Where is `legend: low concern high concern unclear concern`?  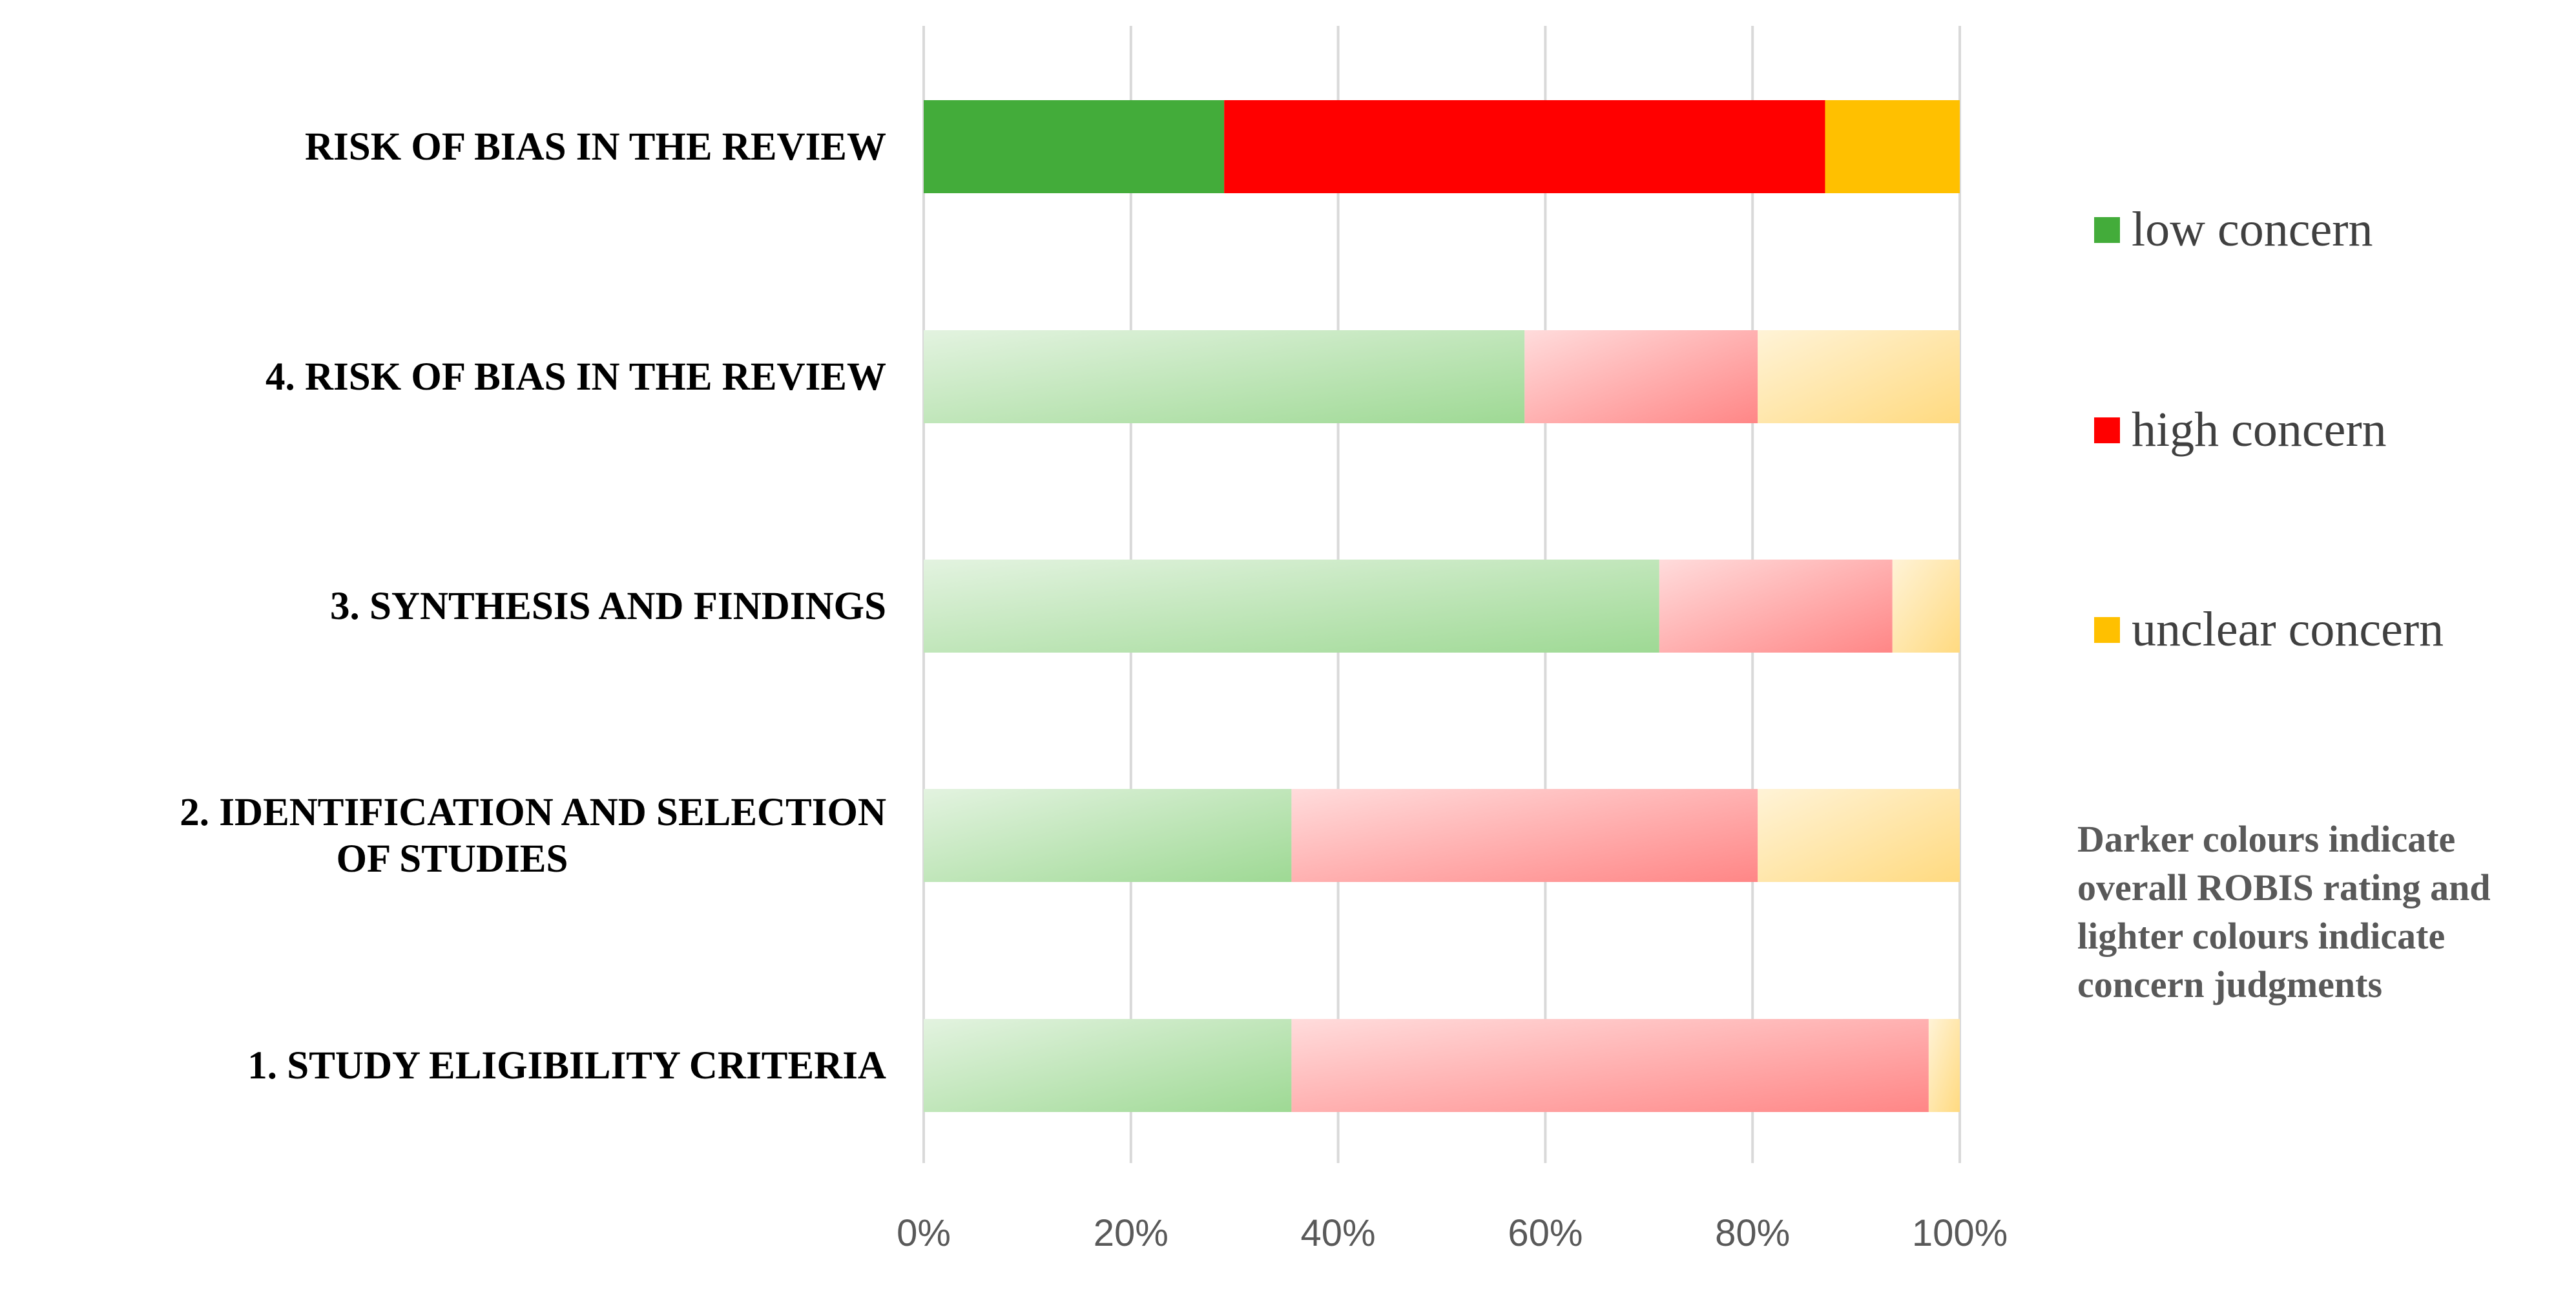 legend: low concern high concern unclear concern is located at coordinates (2269, 429).